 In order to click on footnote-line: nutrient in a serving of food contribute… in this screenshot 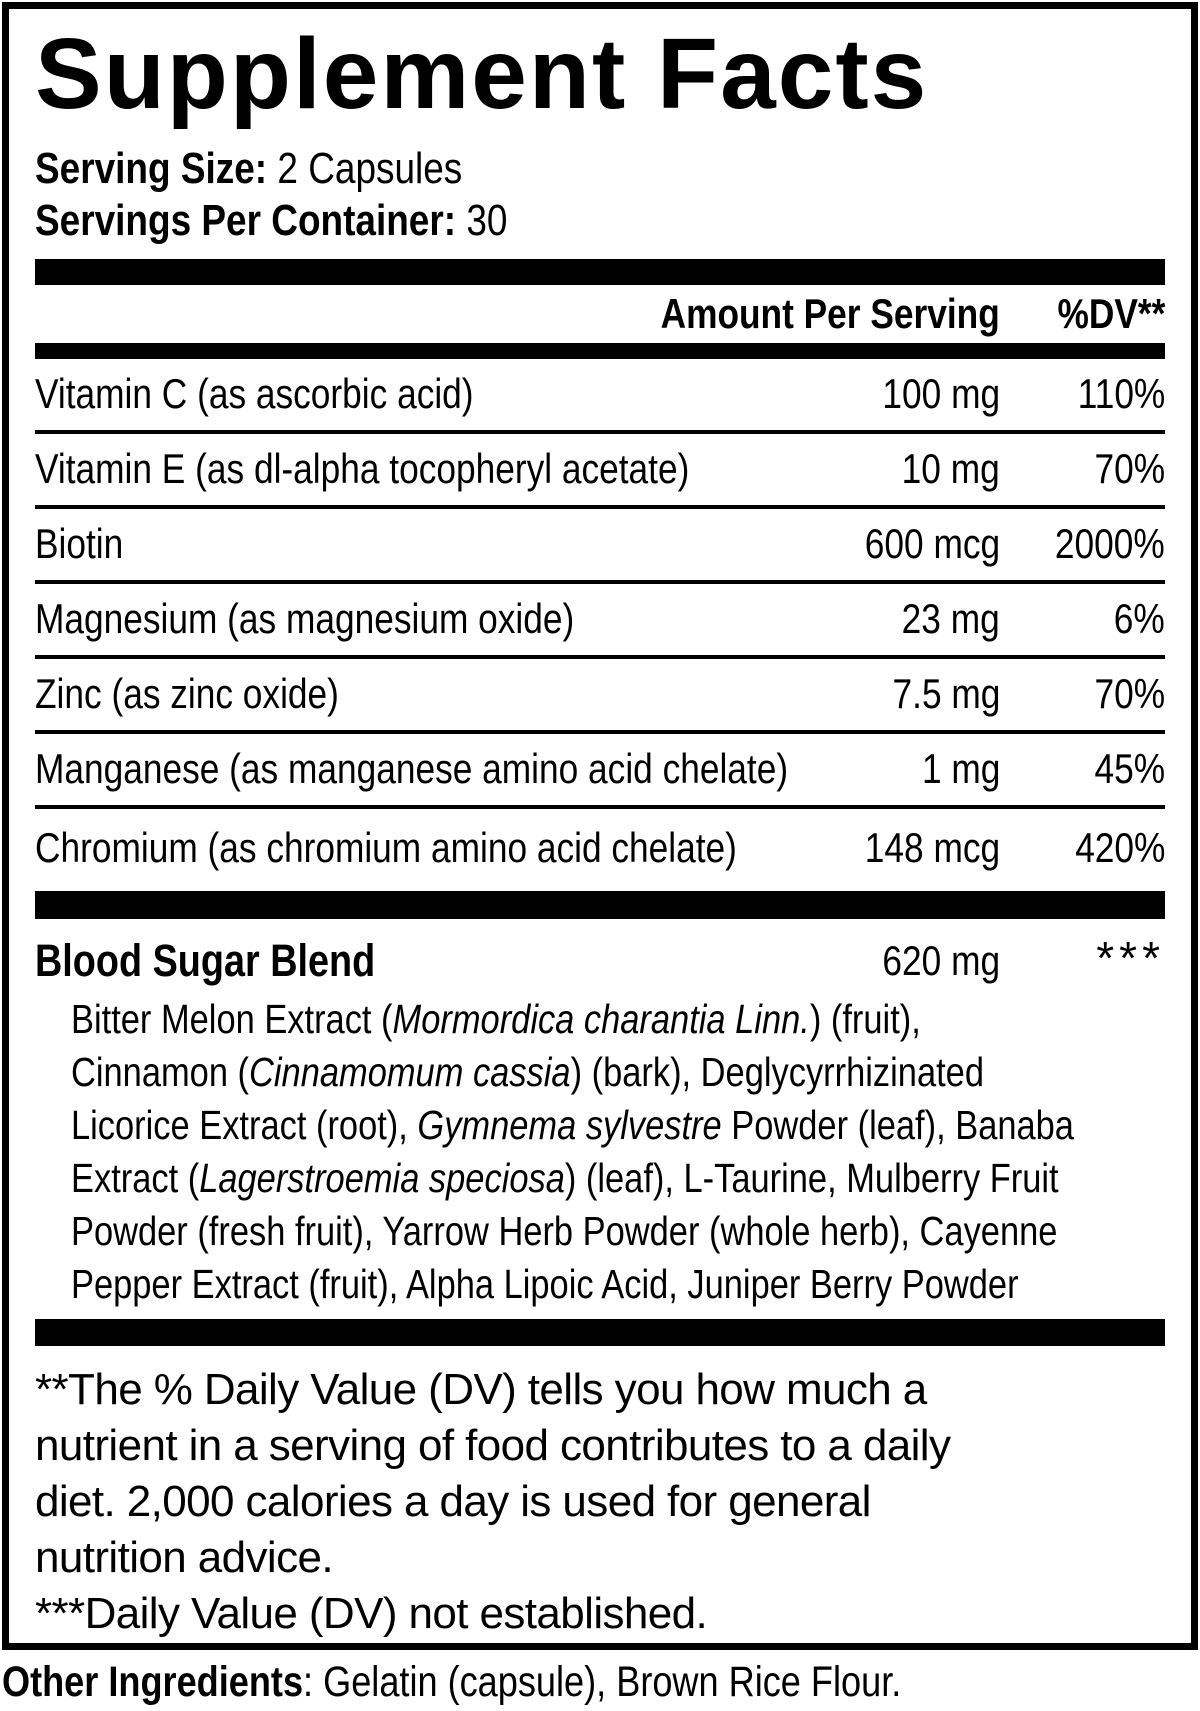, I will do `click(493, 1445)`.